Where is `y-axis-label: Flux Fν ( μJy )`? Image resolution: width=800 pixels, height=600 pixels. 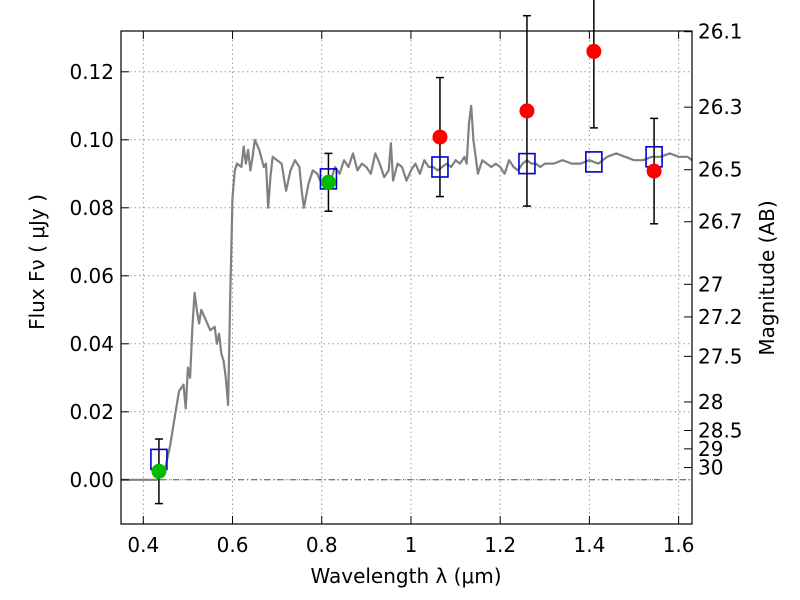
y-axis-label: Flux Fν ( μJy ) is located at coordinates (37, 262).